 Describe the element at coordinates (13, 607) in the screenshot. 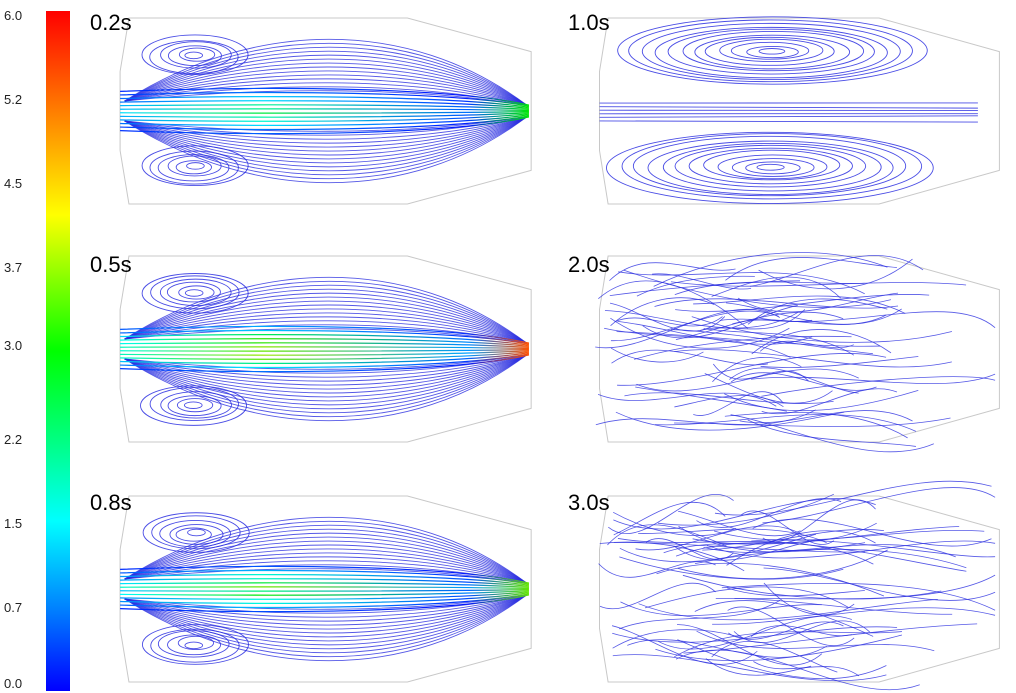

I see `colorbar-tick: 0.7` at that location.